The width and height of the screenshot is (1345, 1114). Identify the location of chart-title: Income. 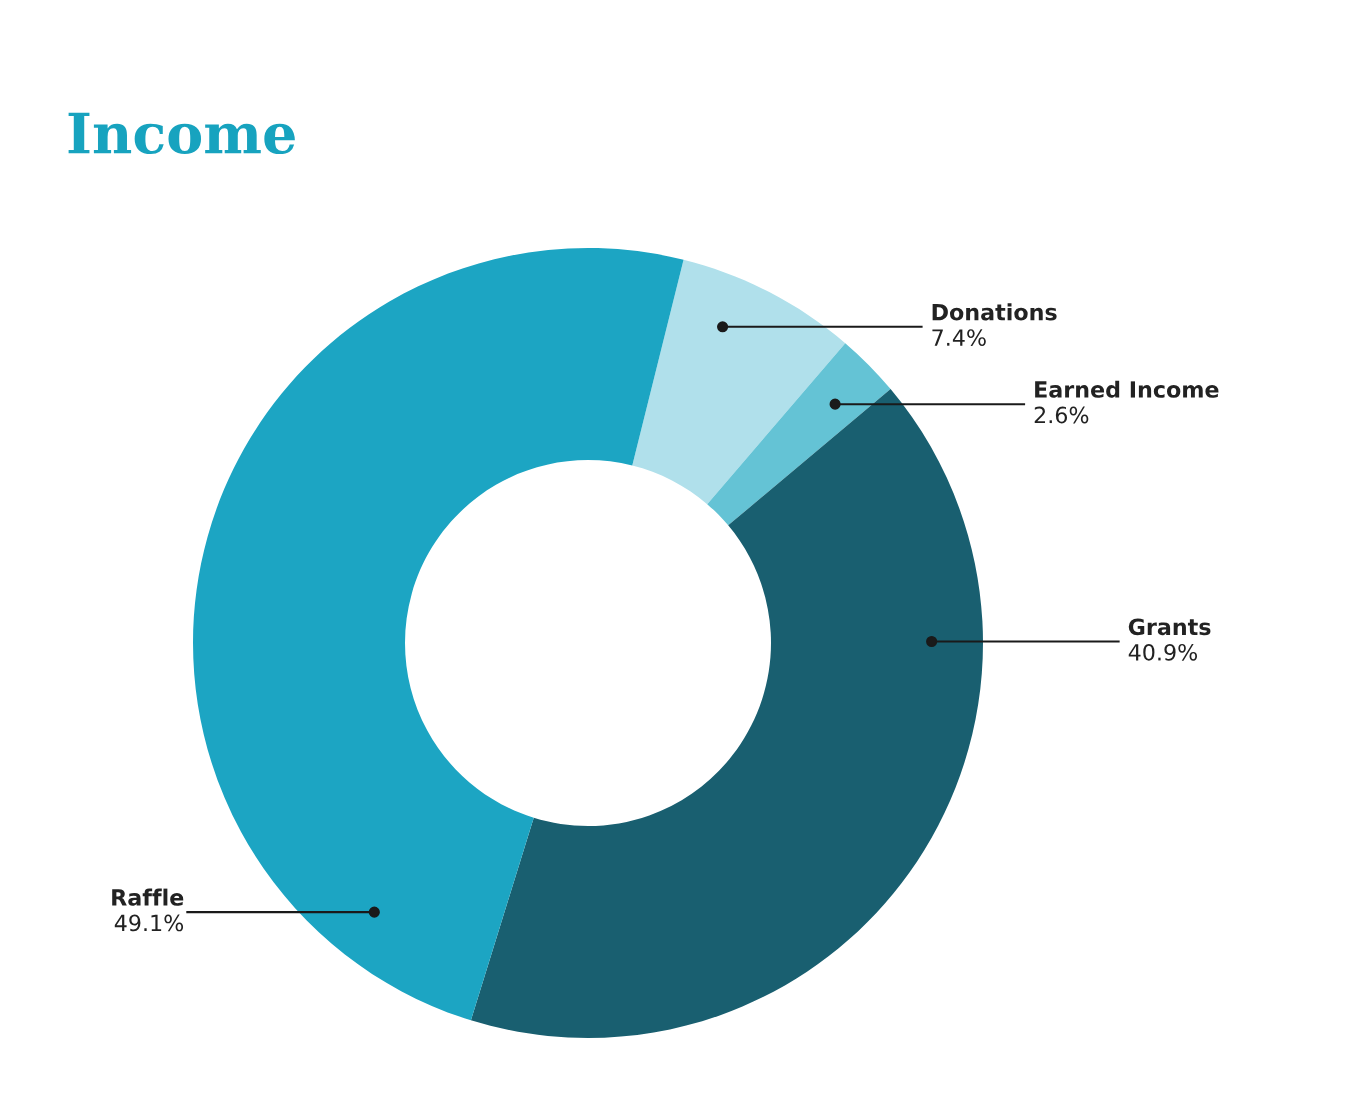
(181, 133).